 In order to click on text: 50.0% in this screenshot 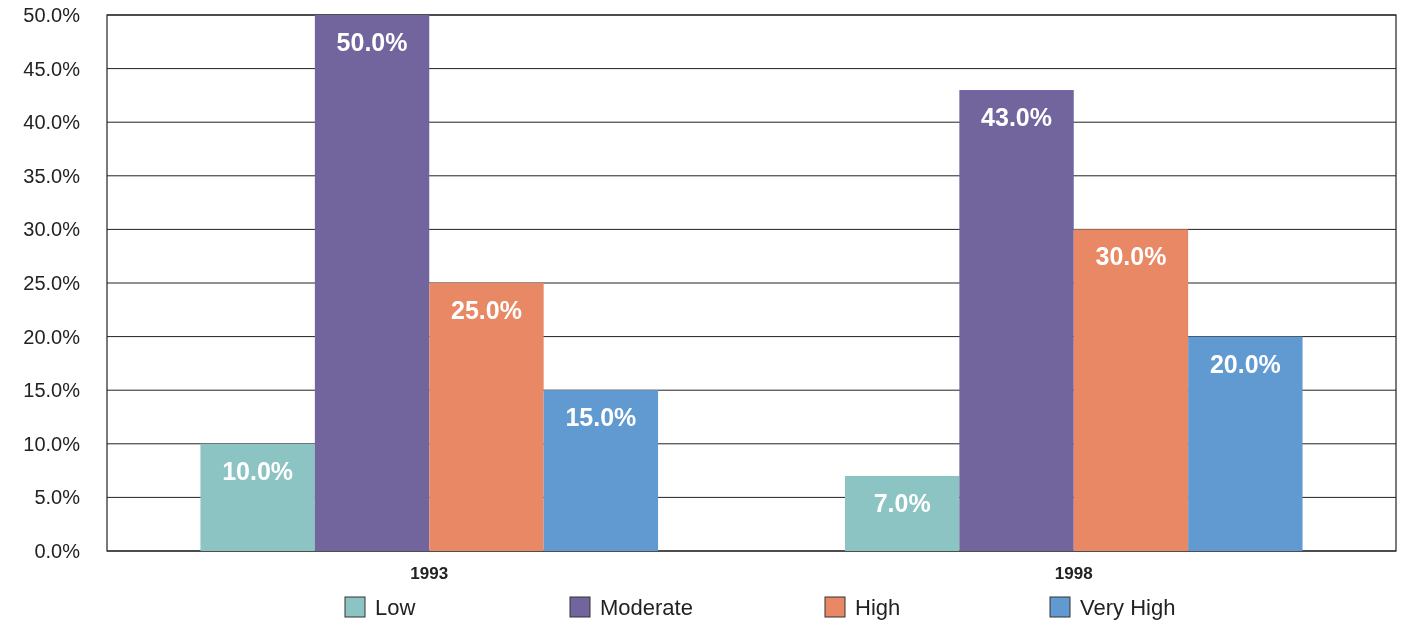, I will do `click(372, 42)`.